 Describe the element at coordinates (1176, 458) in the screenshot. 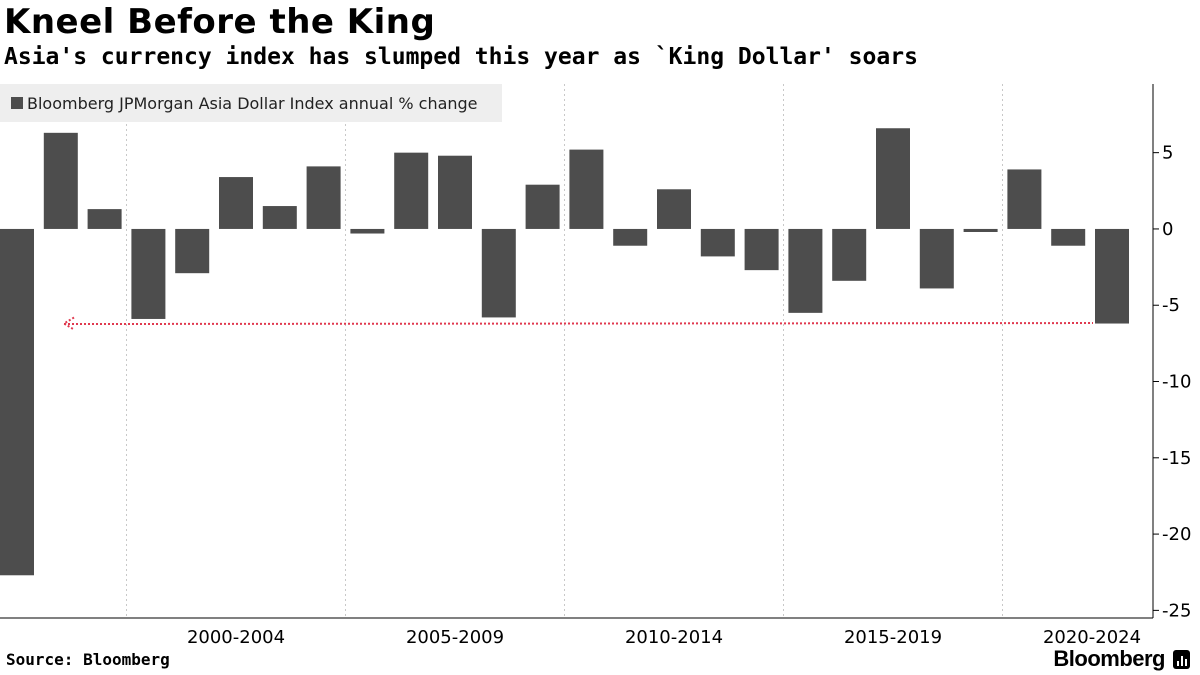

I see `y-tick-label: -15` at that location.